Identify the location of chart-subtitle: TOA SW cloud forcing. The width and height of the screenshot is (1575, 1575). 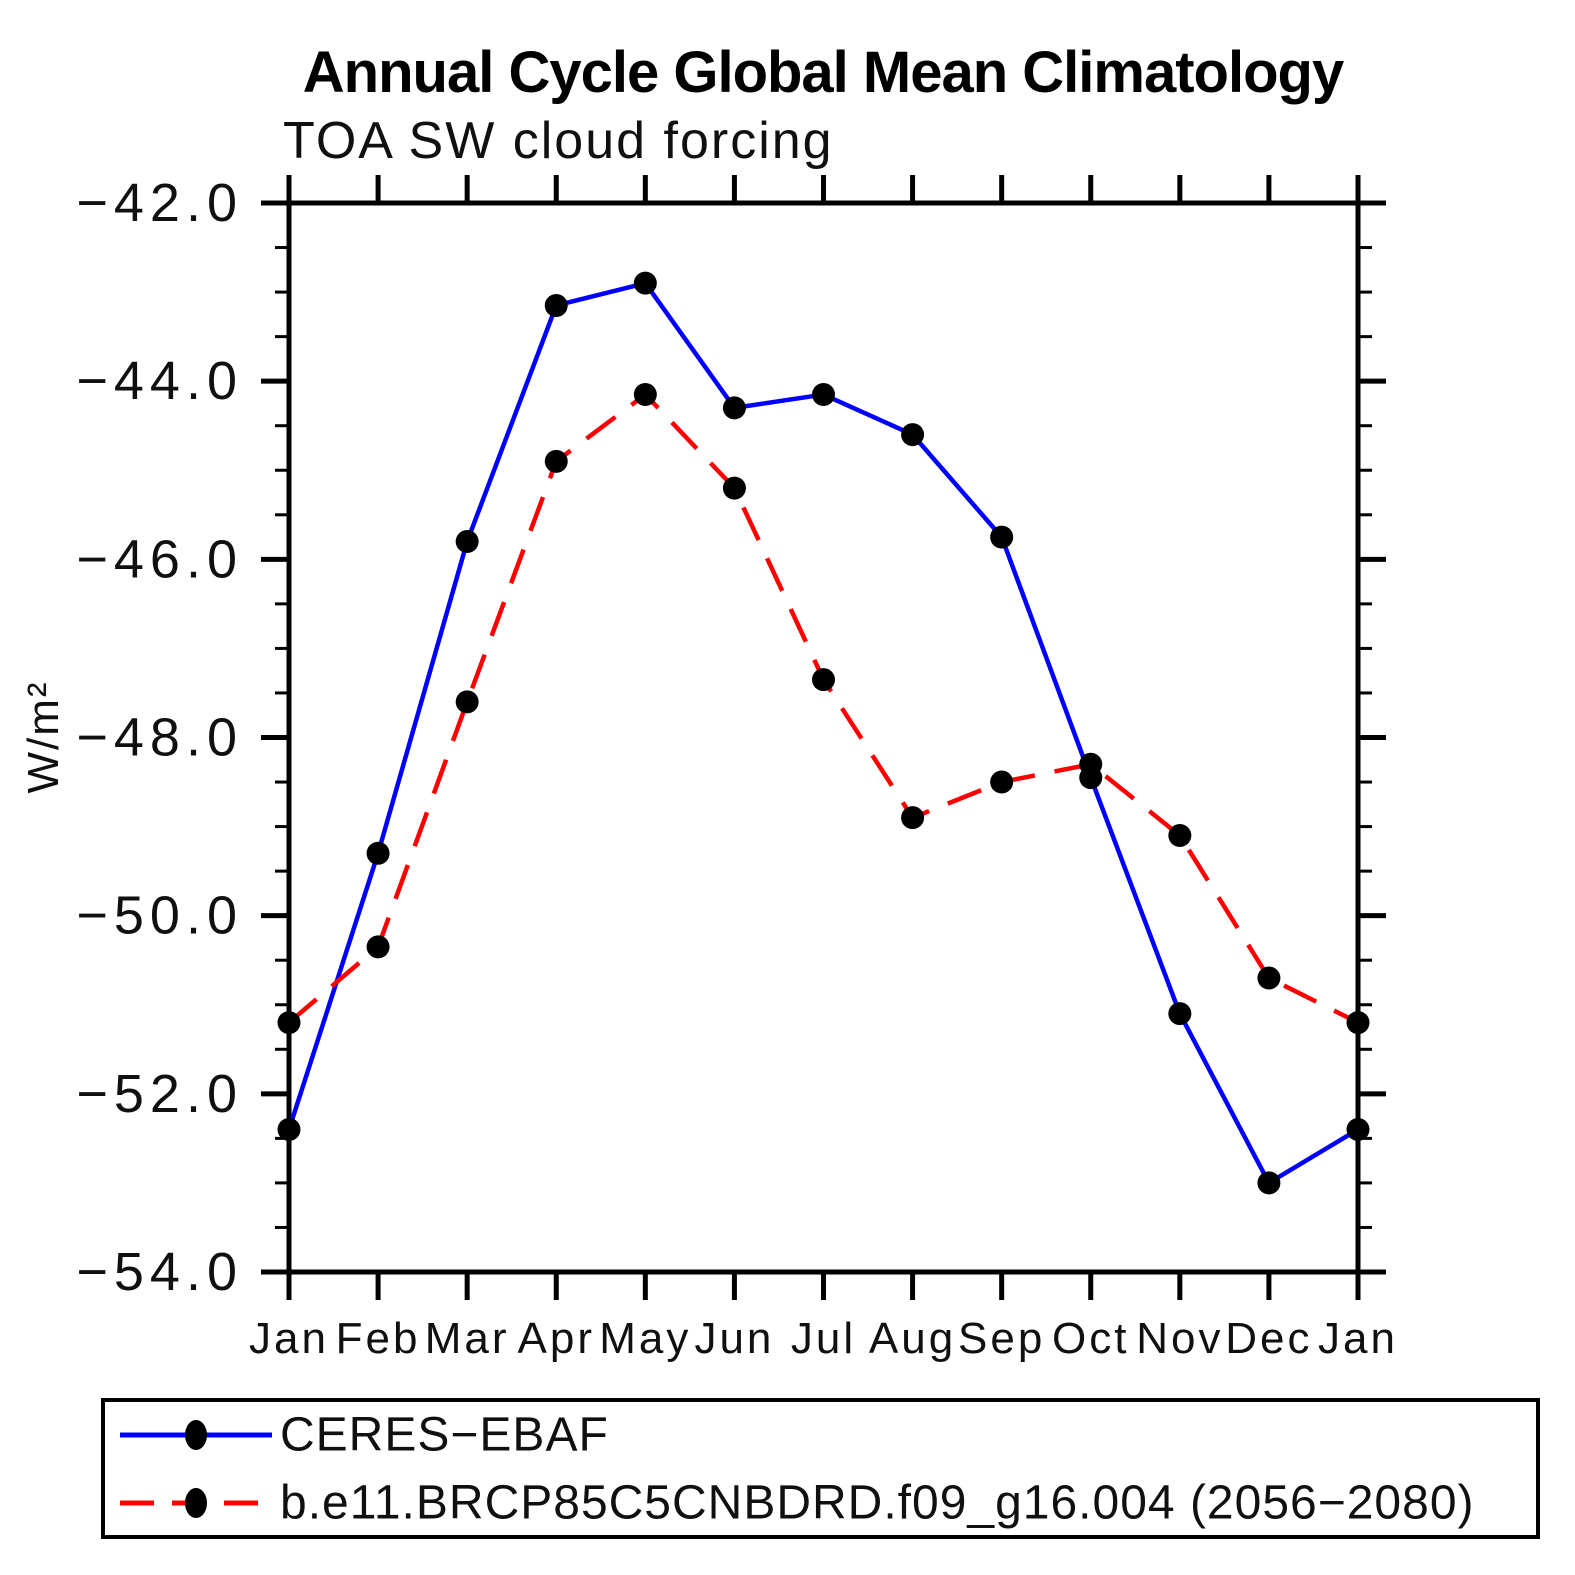
(558, 141).